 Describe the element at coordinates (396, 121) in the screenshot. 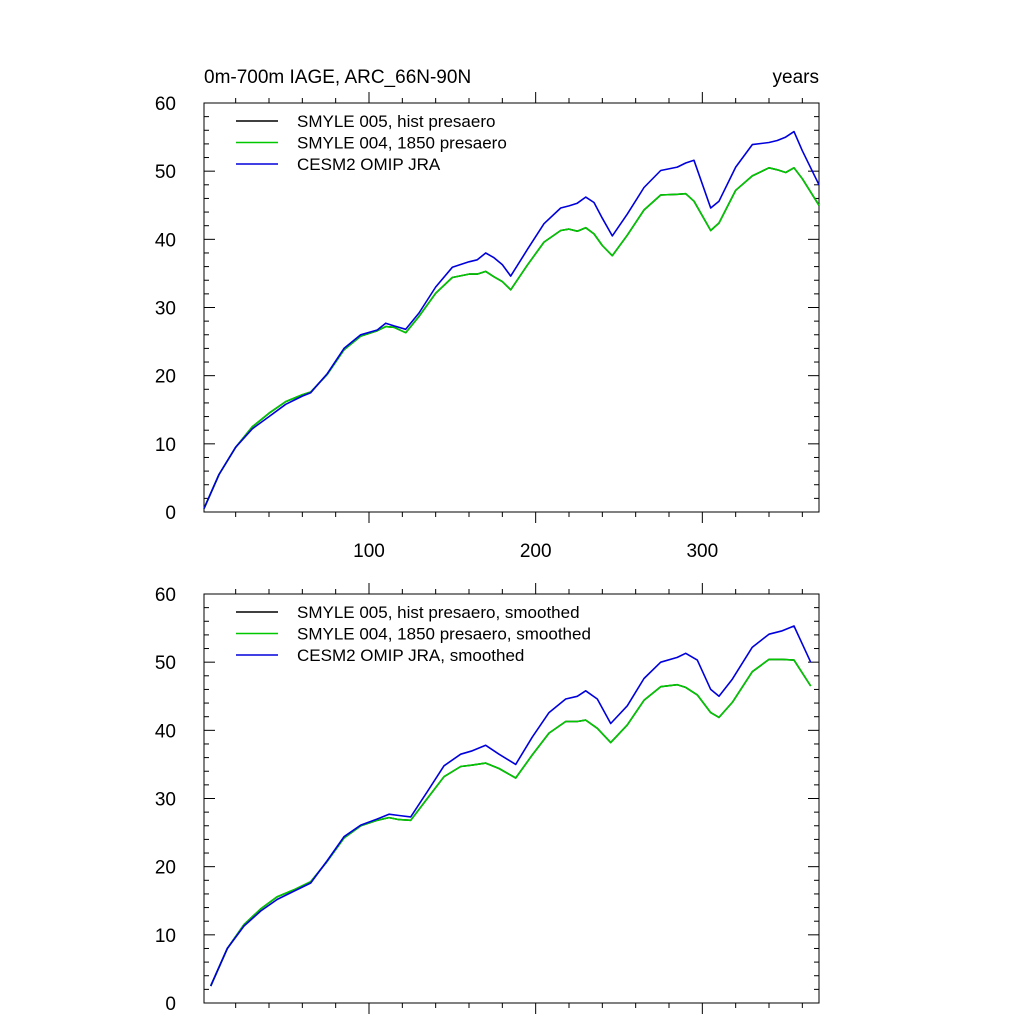

I see `legend-label: SMYLE 005, hist presaero` at that location.